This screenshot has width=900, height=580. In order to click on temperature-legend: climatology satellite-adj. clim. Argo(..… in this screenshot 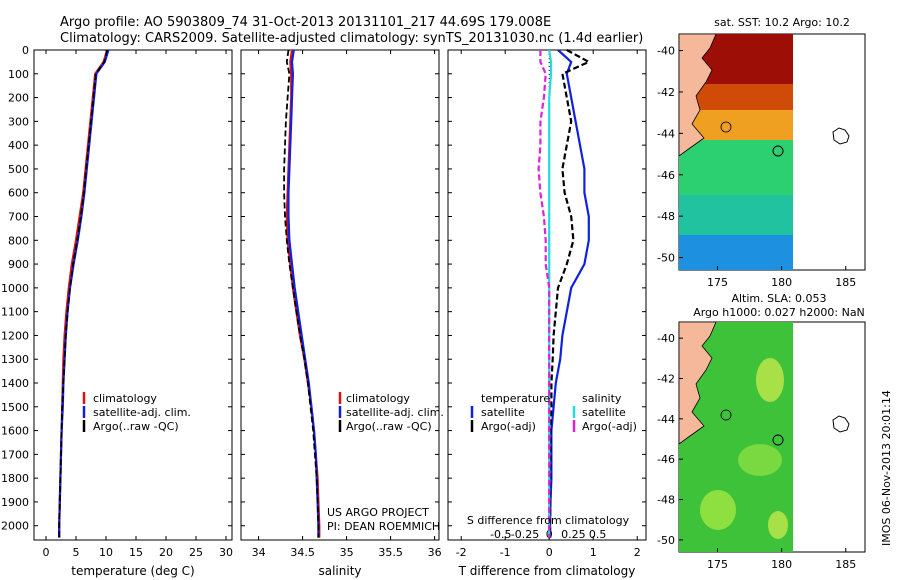, I will do `click(136, 412)`.